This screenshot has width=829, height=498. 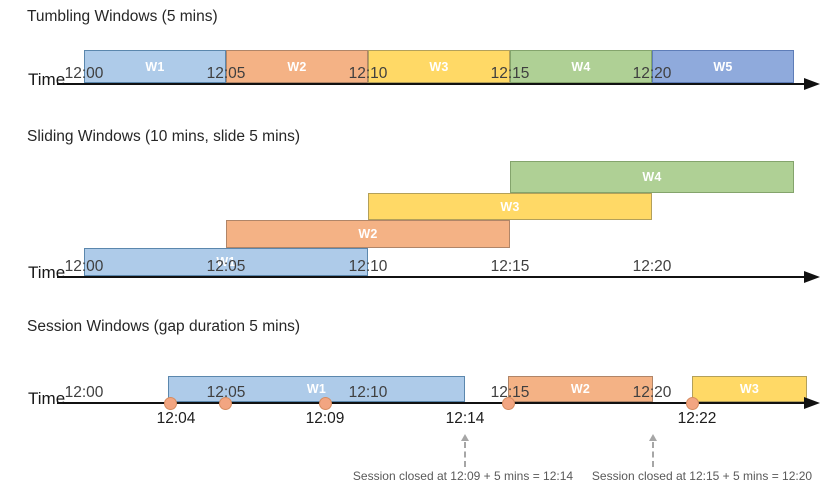 I want to click on tumbling-window-label: W2, so click(x=297, y=66).